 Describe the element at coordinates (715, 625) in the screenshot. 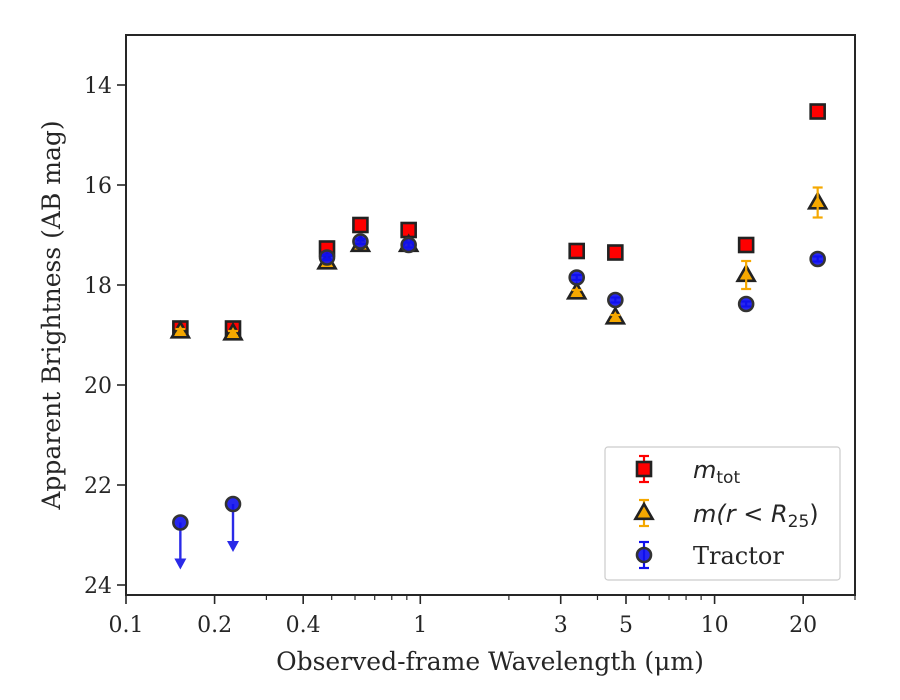

I see `x-tick-label: 10` at that location.